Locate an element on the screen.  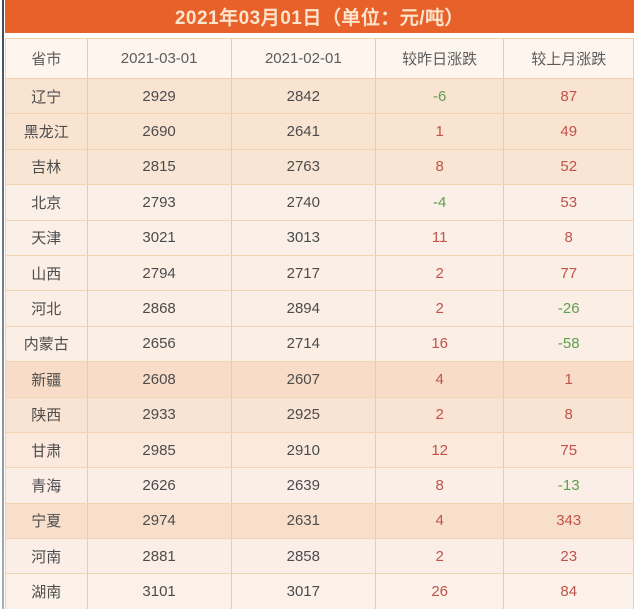
previous-price-cell: 2842 is located at coordinates (304, 96).